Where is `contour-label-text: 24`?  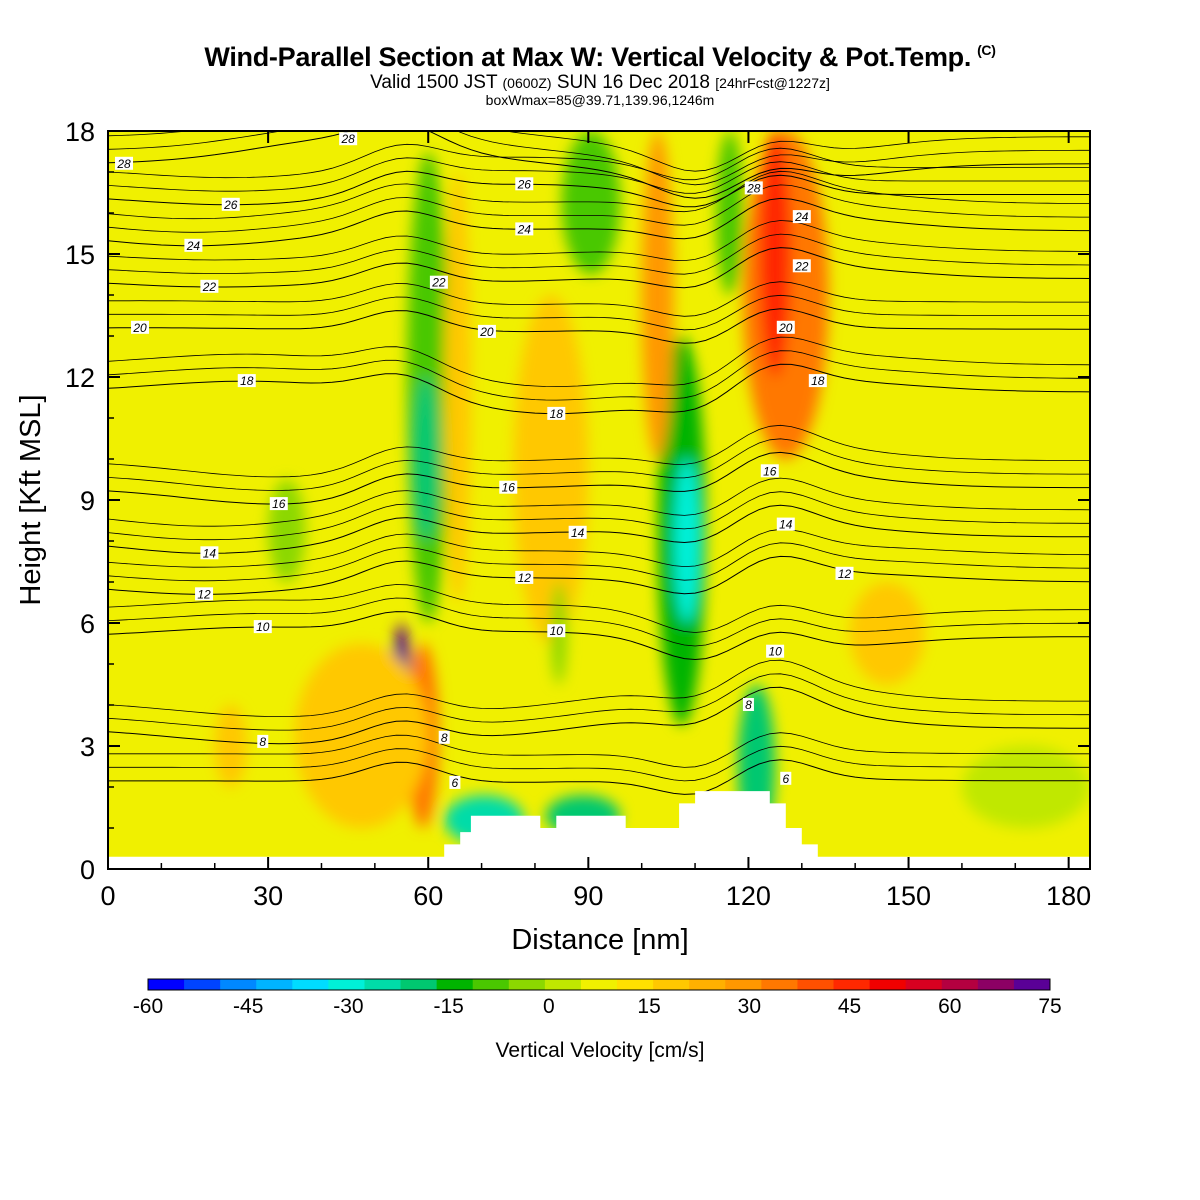
contour-label-text: 24 is located at coordinates (193, 246).